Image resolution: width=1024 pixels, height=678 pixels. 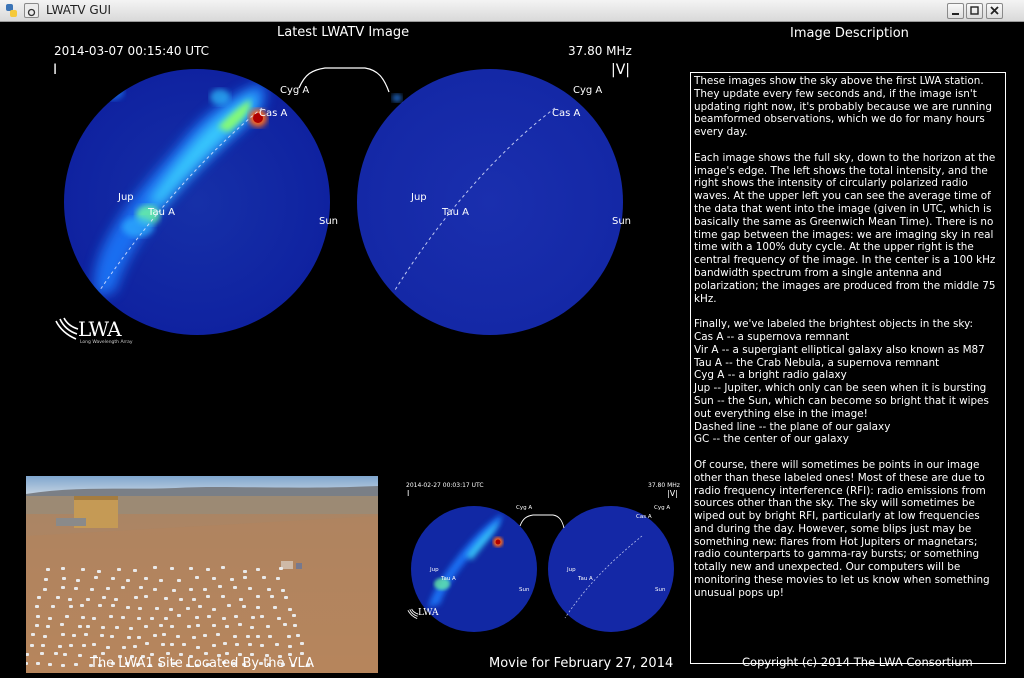 What do you see at coordinates (566, 113) in the screenshot?
I see `label-cas-a-right: Cas A` at bounding box center [566, 113].